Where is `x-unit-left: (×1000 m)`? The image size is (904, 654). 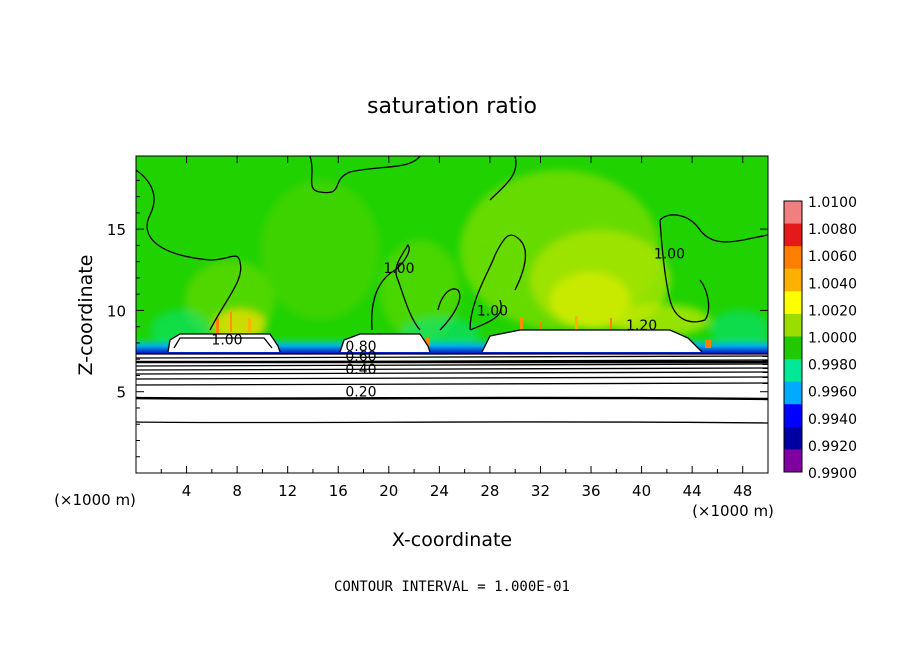 x-unit-left: (×1000 m) is located at coordinates (95, 500).